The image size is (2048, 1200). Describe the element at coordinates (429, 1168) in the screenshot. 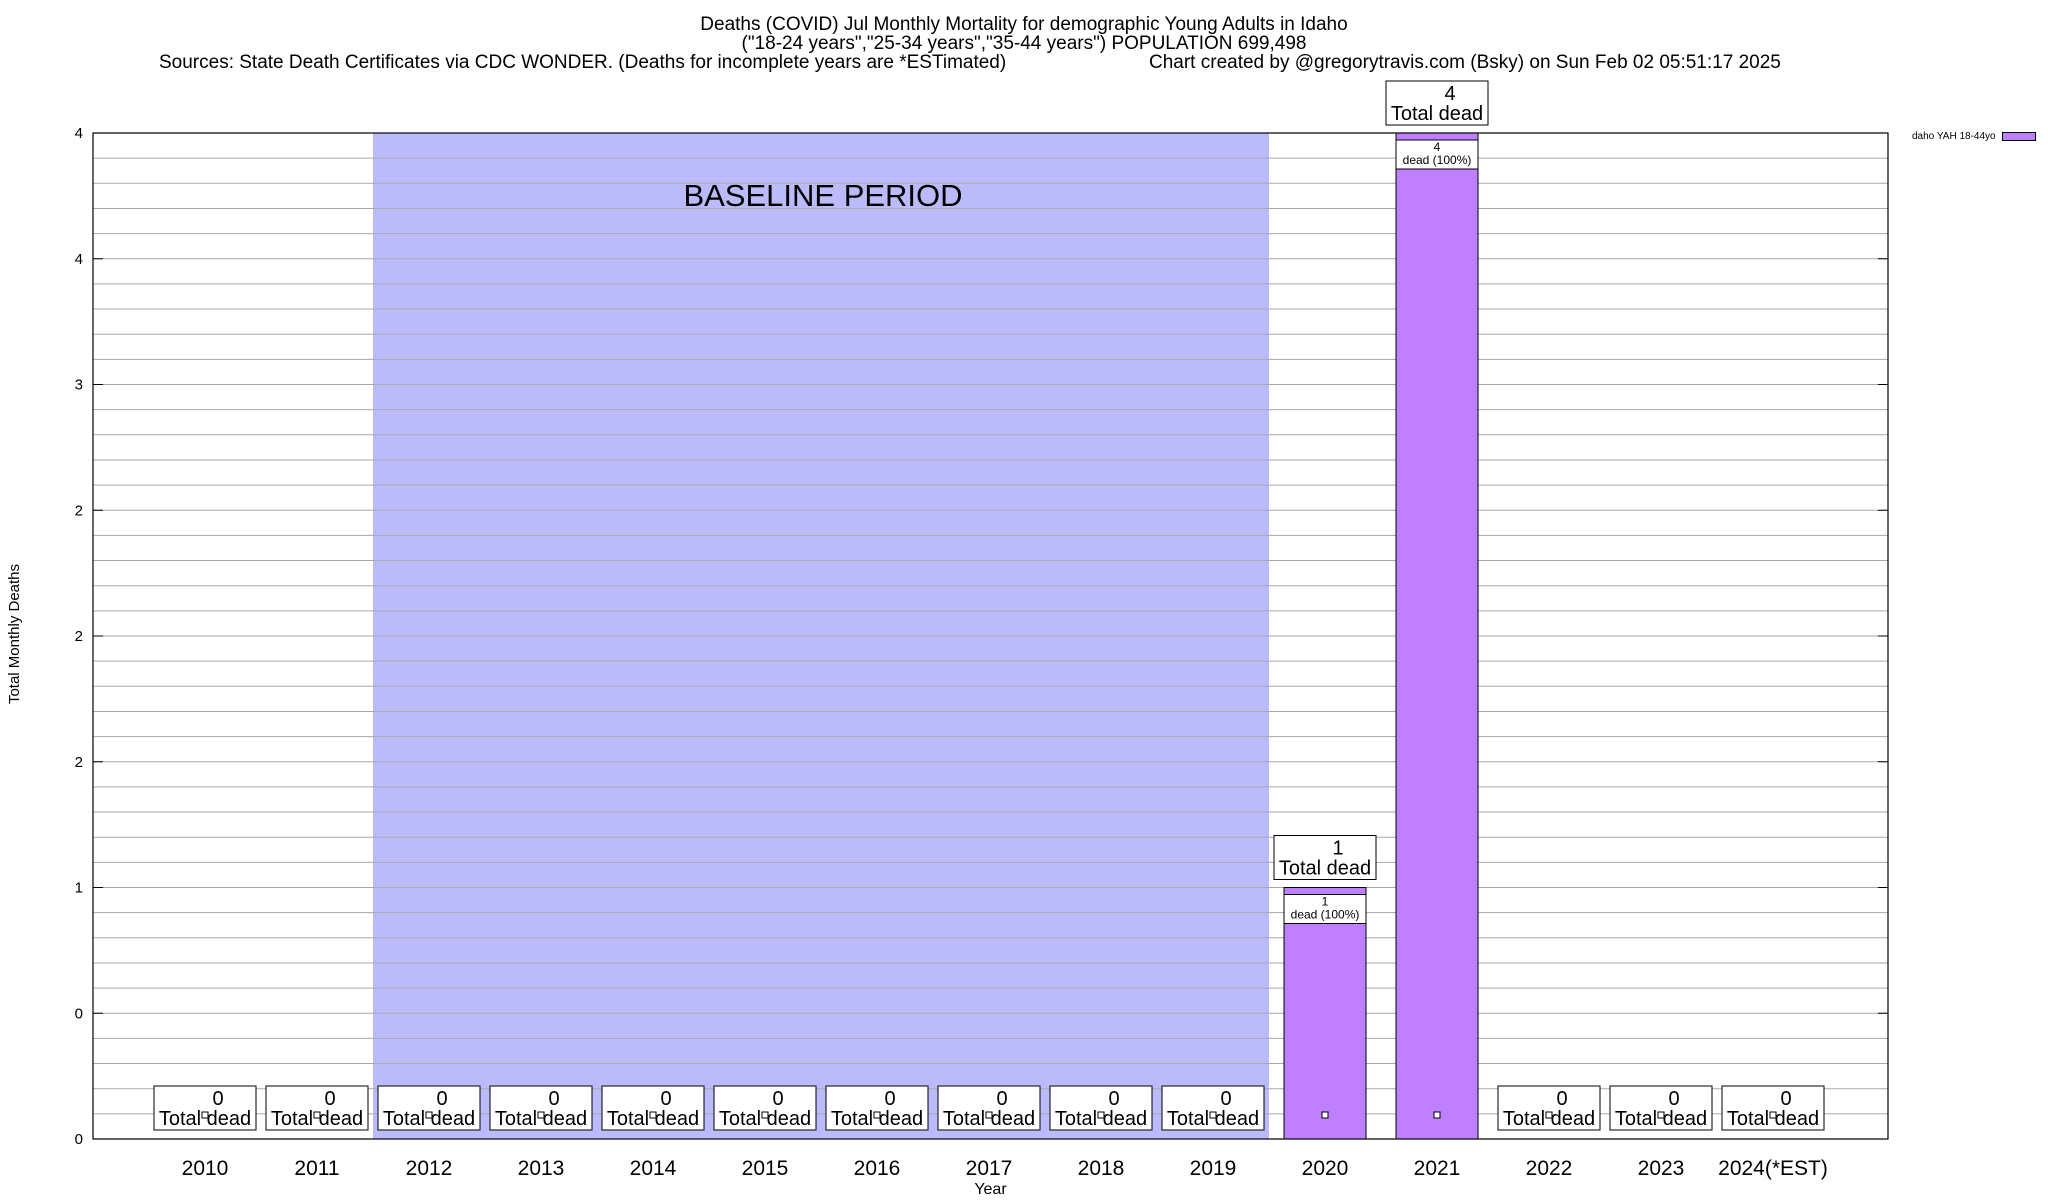

I see `x-tick-label: 2012` at that location.